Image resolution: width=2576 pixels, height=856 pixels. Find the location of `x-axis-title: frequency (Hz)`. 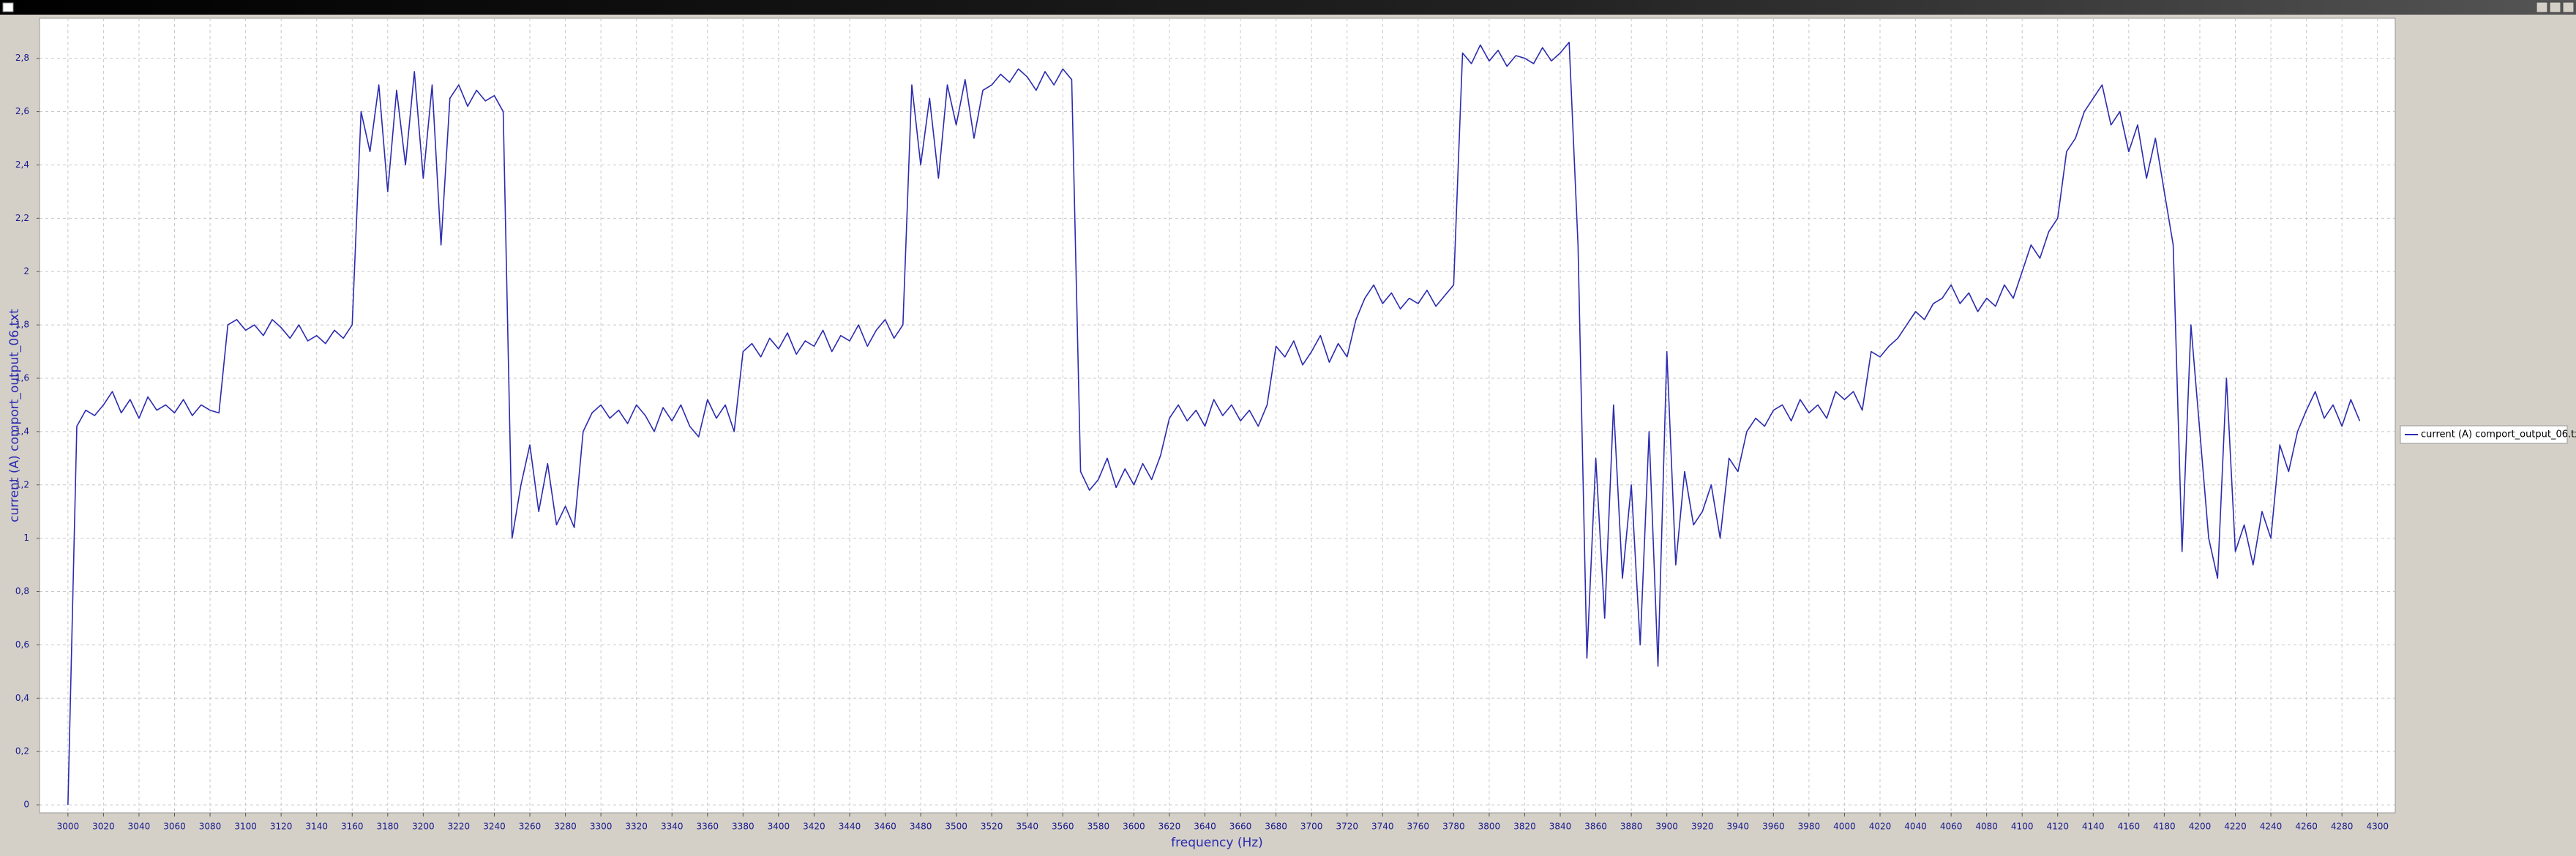

x-axis-title: frequency (Hz) is located at coordinates (1217, 843).